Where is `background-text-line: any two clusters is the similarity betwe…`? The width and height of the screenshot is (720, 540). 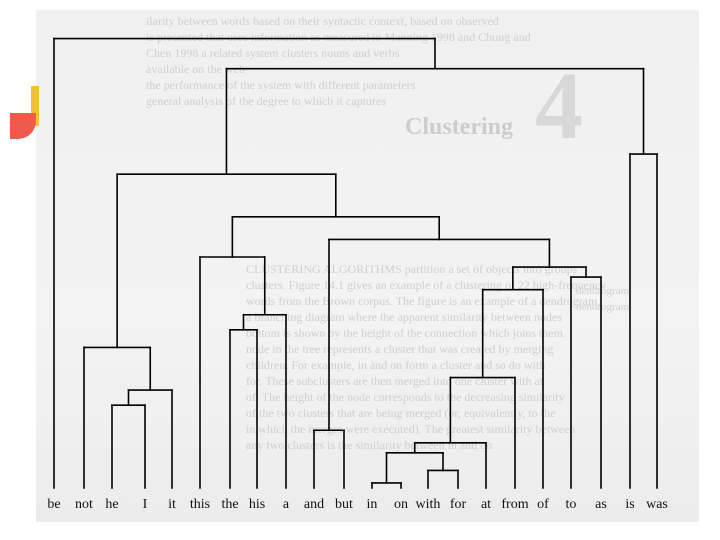
background-text-line: any two clusters is the similarity betwe… is located at coordinates (369, 445).